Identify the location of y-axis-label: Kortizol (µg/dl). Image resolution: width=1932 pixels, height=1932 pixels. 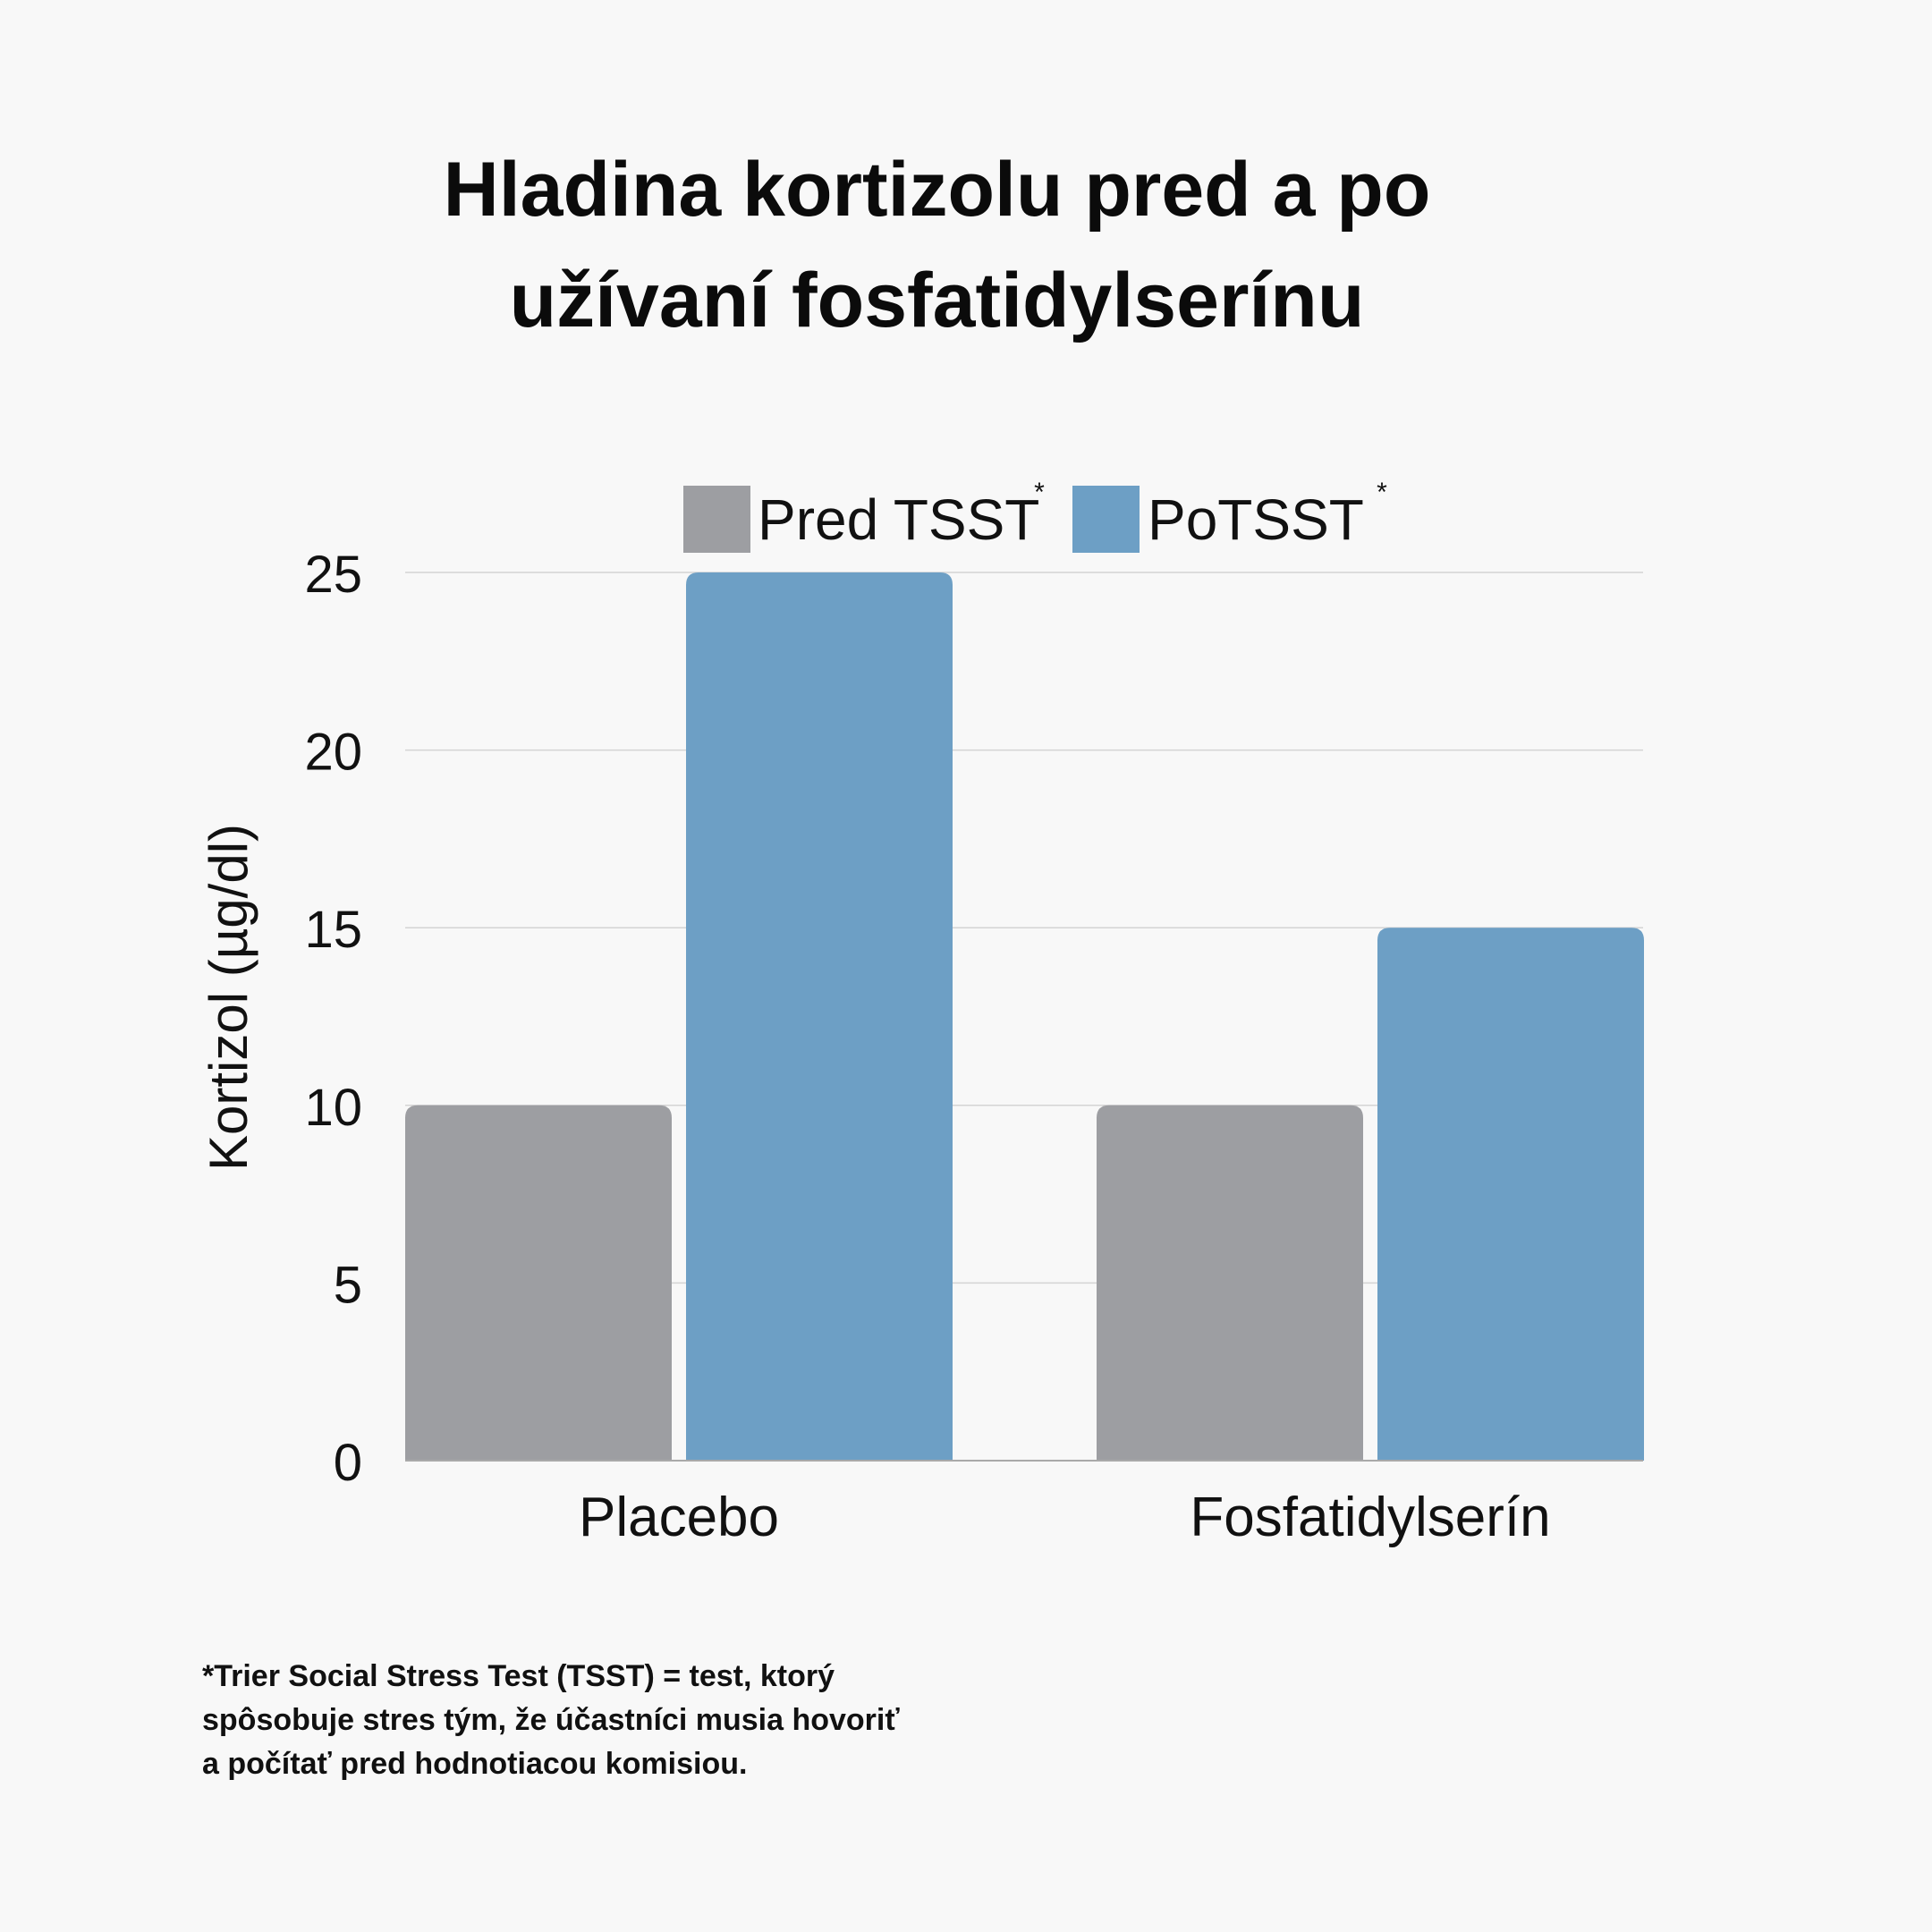
(228, 997).